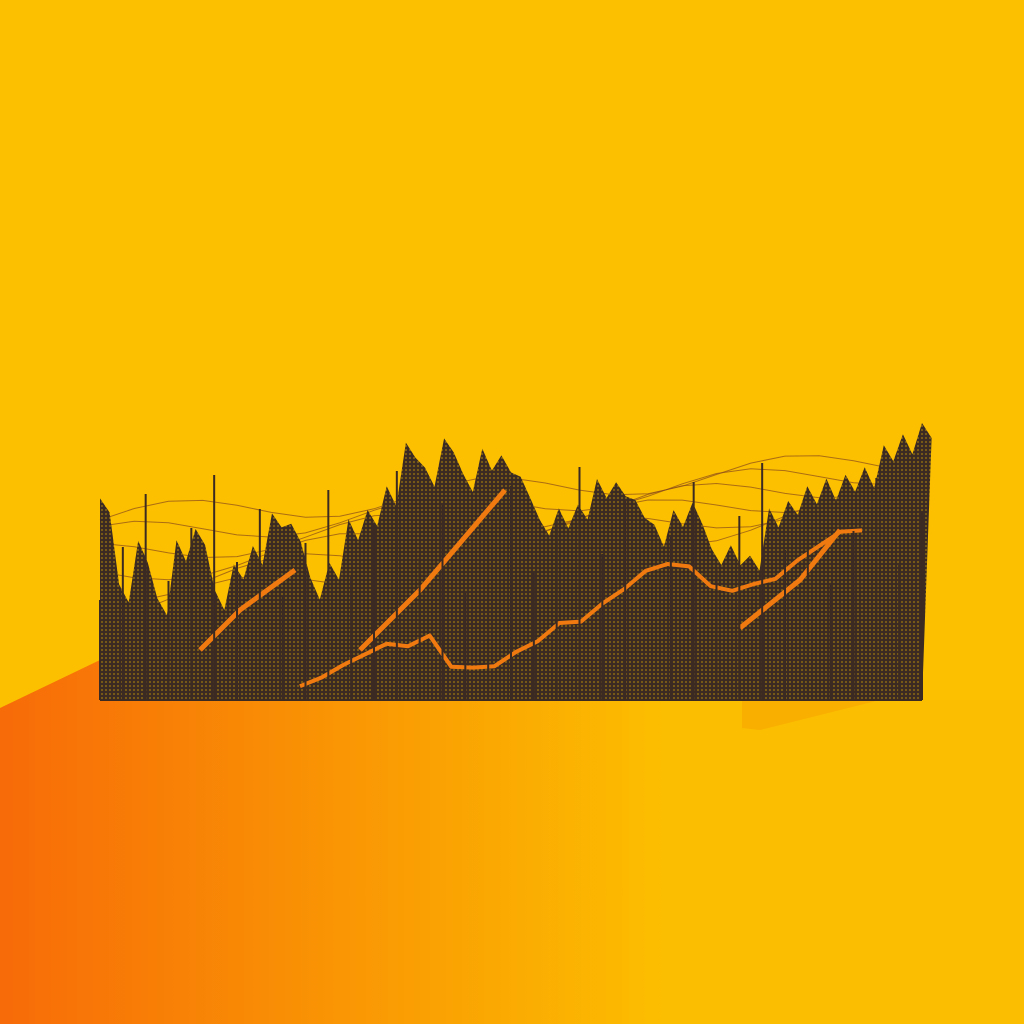 This screenshot has width=1024, height=1024. What do you see at coordinates (811, 715) in the screenshot?
I see `floor-shadow` at bounding box center [811, 715].